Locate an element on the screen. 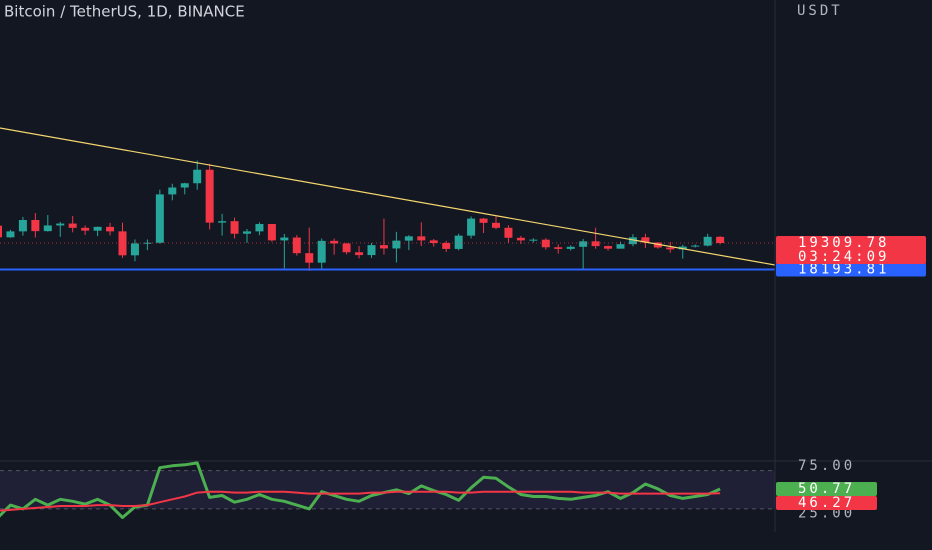 This screenshot has width=932, height=550. rsi-band is located at coordinates (387, 489).